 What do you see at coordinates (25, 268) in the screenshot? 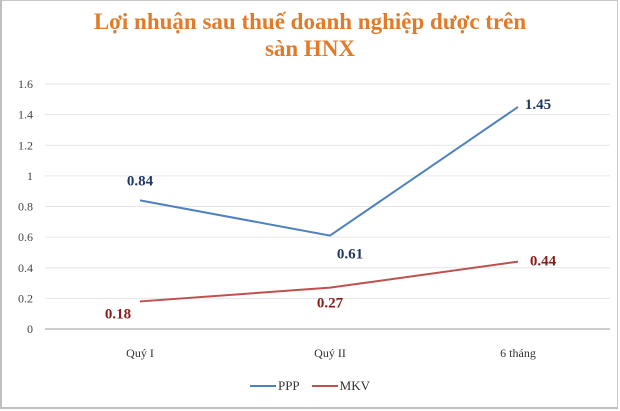
I see `y-tick-label: 0.4` at bounding box center [25, 268].